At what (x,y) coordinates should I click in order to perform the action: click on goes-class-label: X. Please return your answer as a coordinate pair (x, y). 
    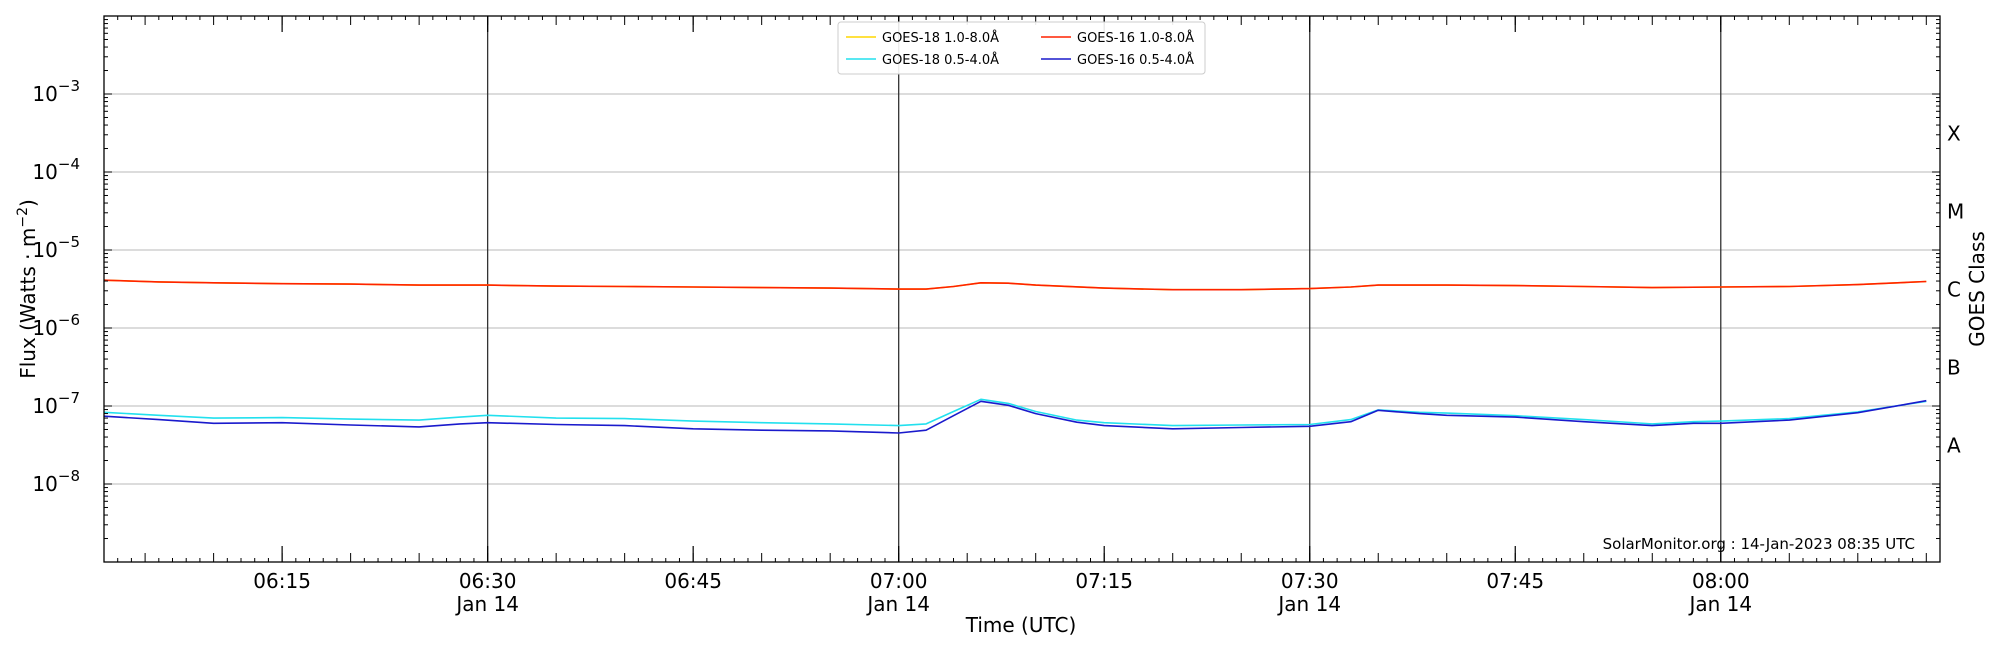
    Looking at the image, I should click on (1954, 134).